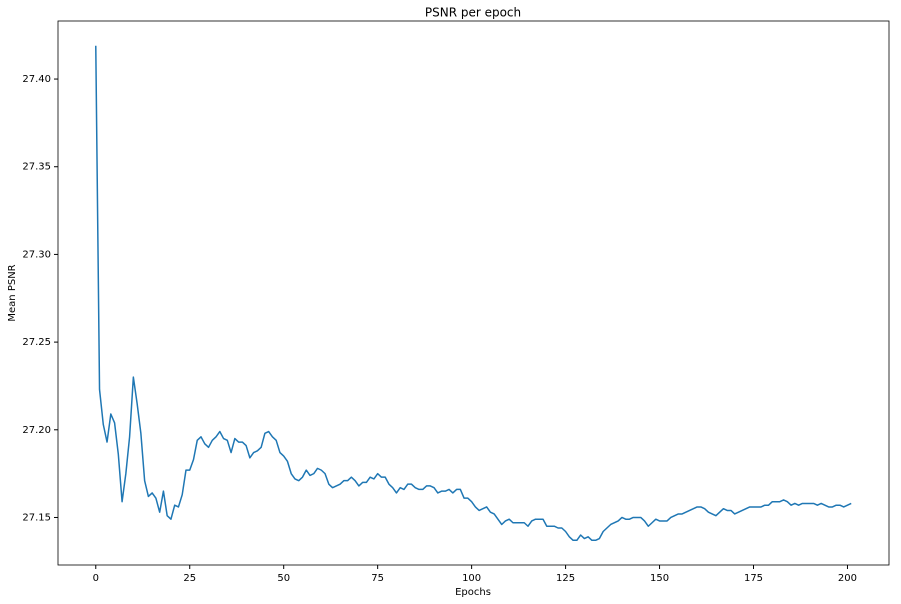  I want to click on x-axis-label: Epochs, so click(473, 592).